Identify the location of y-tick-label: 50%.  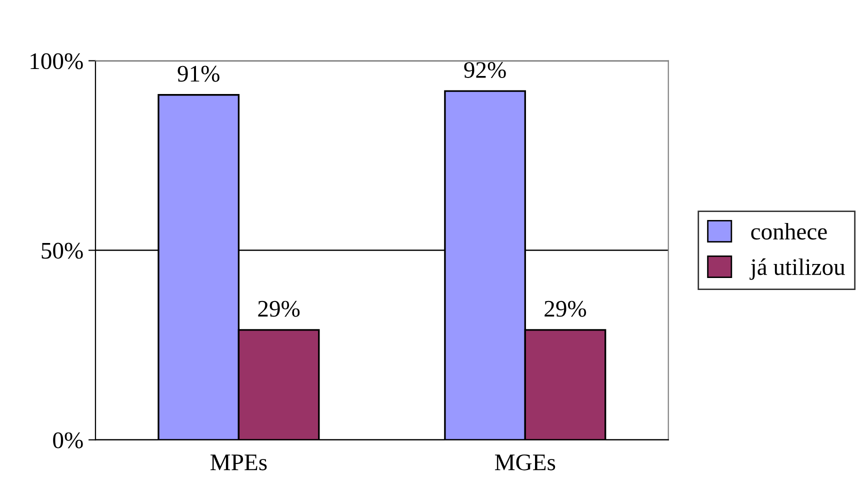
(62, 250).